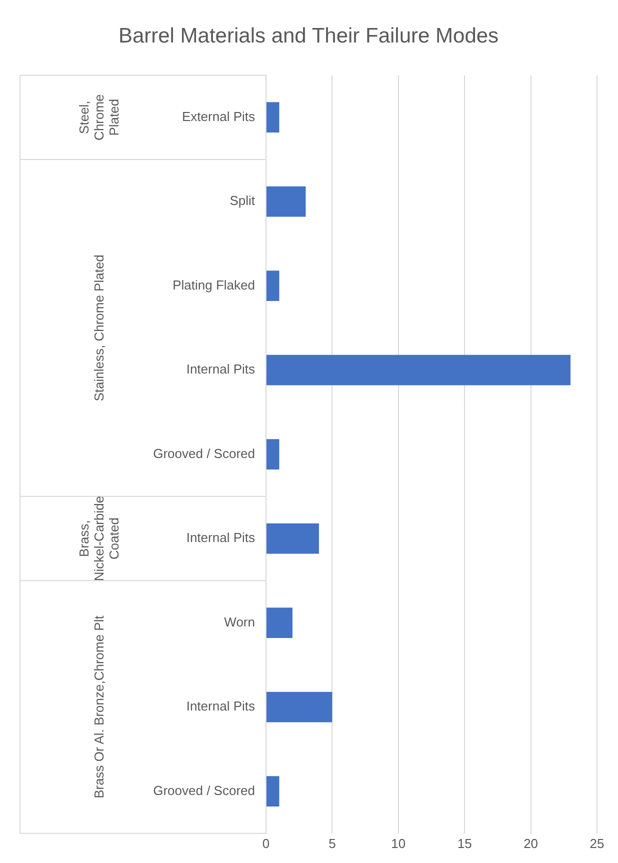  What do you see at coordinates (243, 200) in the screenshot?
I see `y-tick-label: Split` at bounding box center [243, 200].